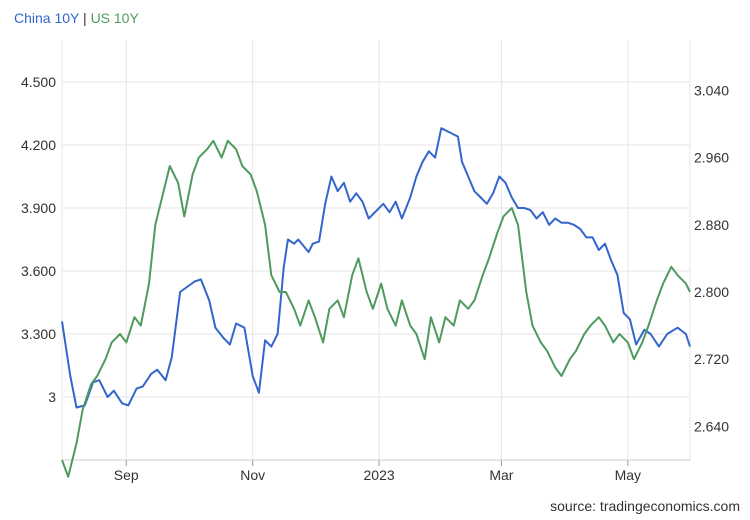  What do you see at coordinates (52, 397) in the screenshot?
I see `left-y-tick-label: 3` at bounding box center [52, 397].